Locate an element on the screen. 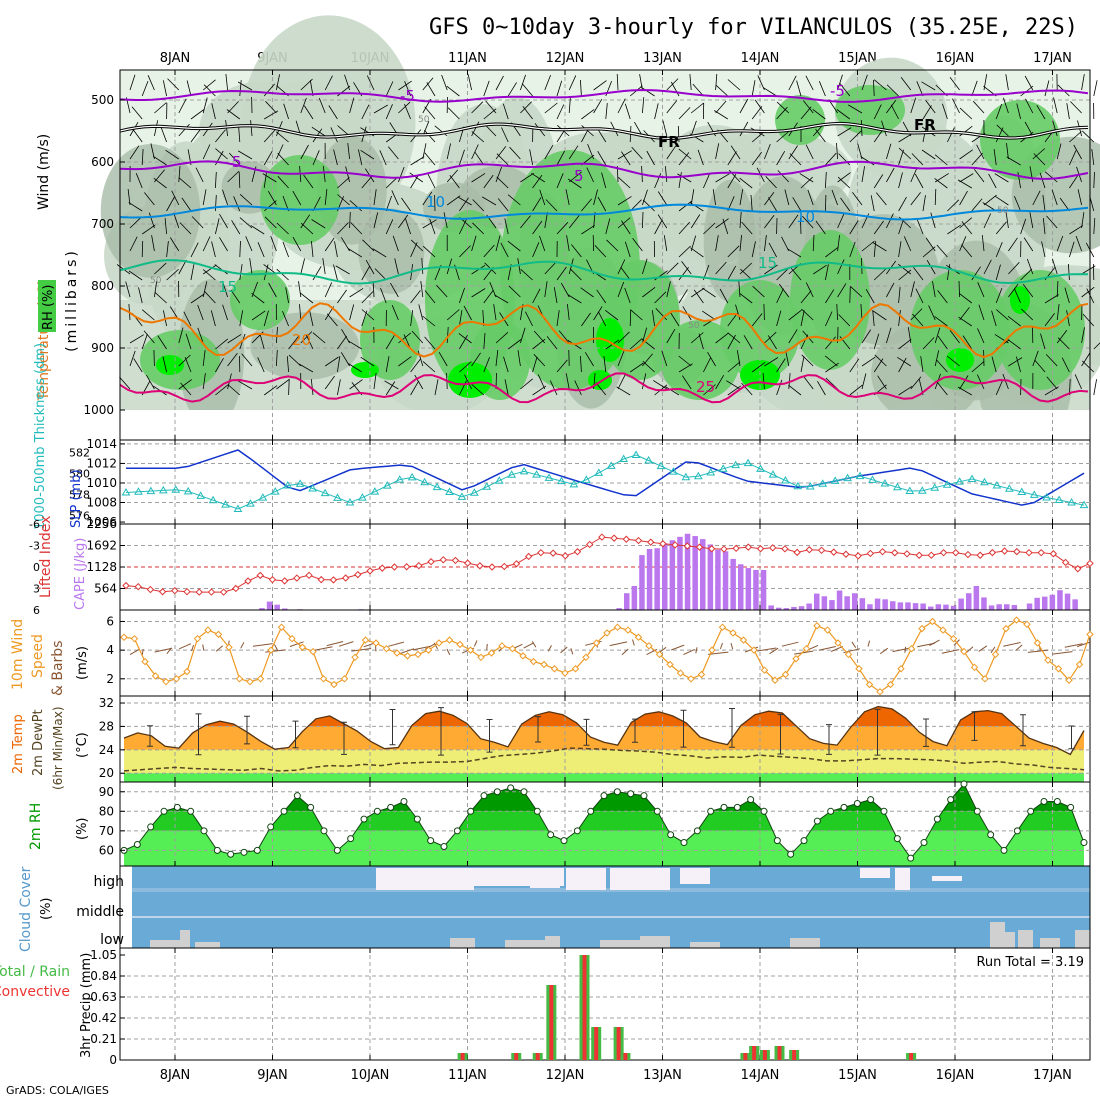  cloud-low-patch is located at coordinates (997, 935).